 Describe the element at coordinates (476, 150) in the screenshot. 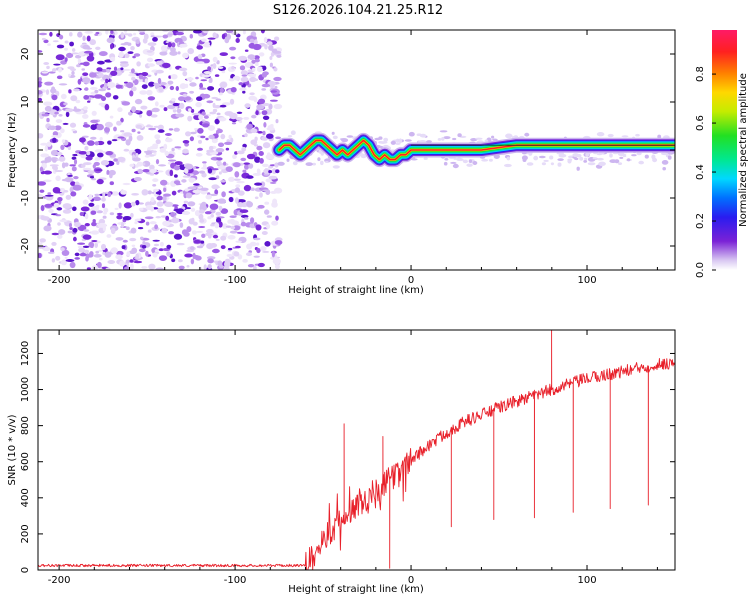

I see `spectral-ridge-band` at that location.